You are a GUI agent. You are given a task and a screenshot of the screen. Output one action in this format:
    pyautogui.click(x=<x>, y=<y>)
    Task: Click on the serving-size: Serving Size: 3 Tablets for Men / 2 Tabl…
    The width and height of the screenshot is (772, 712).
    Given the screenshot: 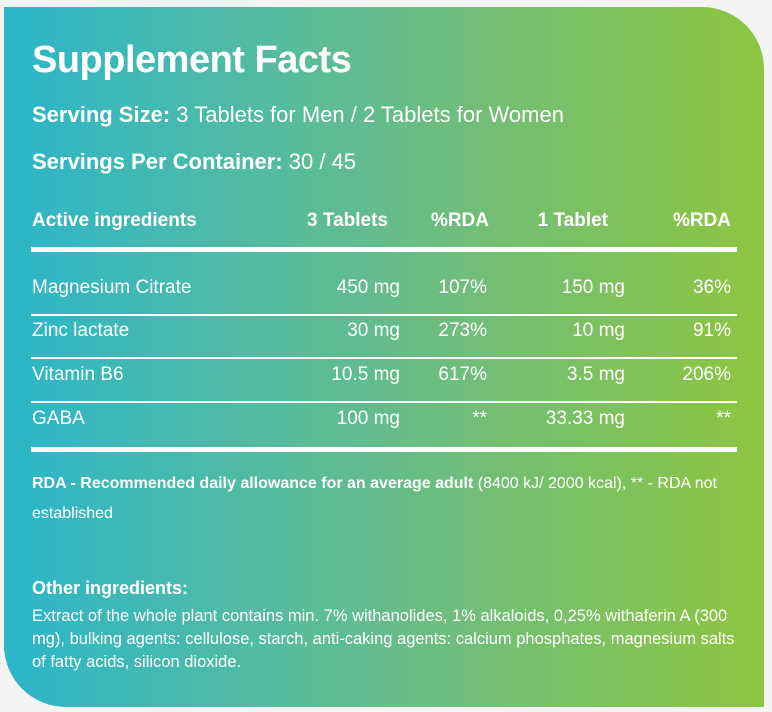 What is the action you would take?
    pyautogui.click(x=298, y=115)
    